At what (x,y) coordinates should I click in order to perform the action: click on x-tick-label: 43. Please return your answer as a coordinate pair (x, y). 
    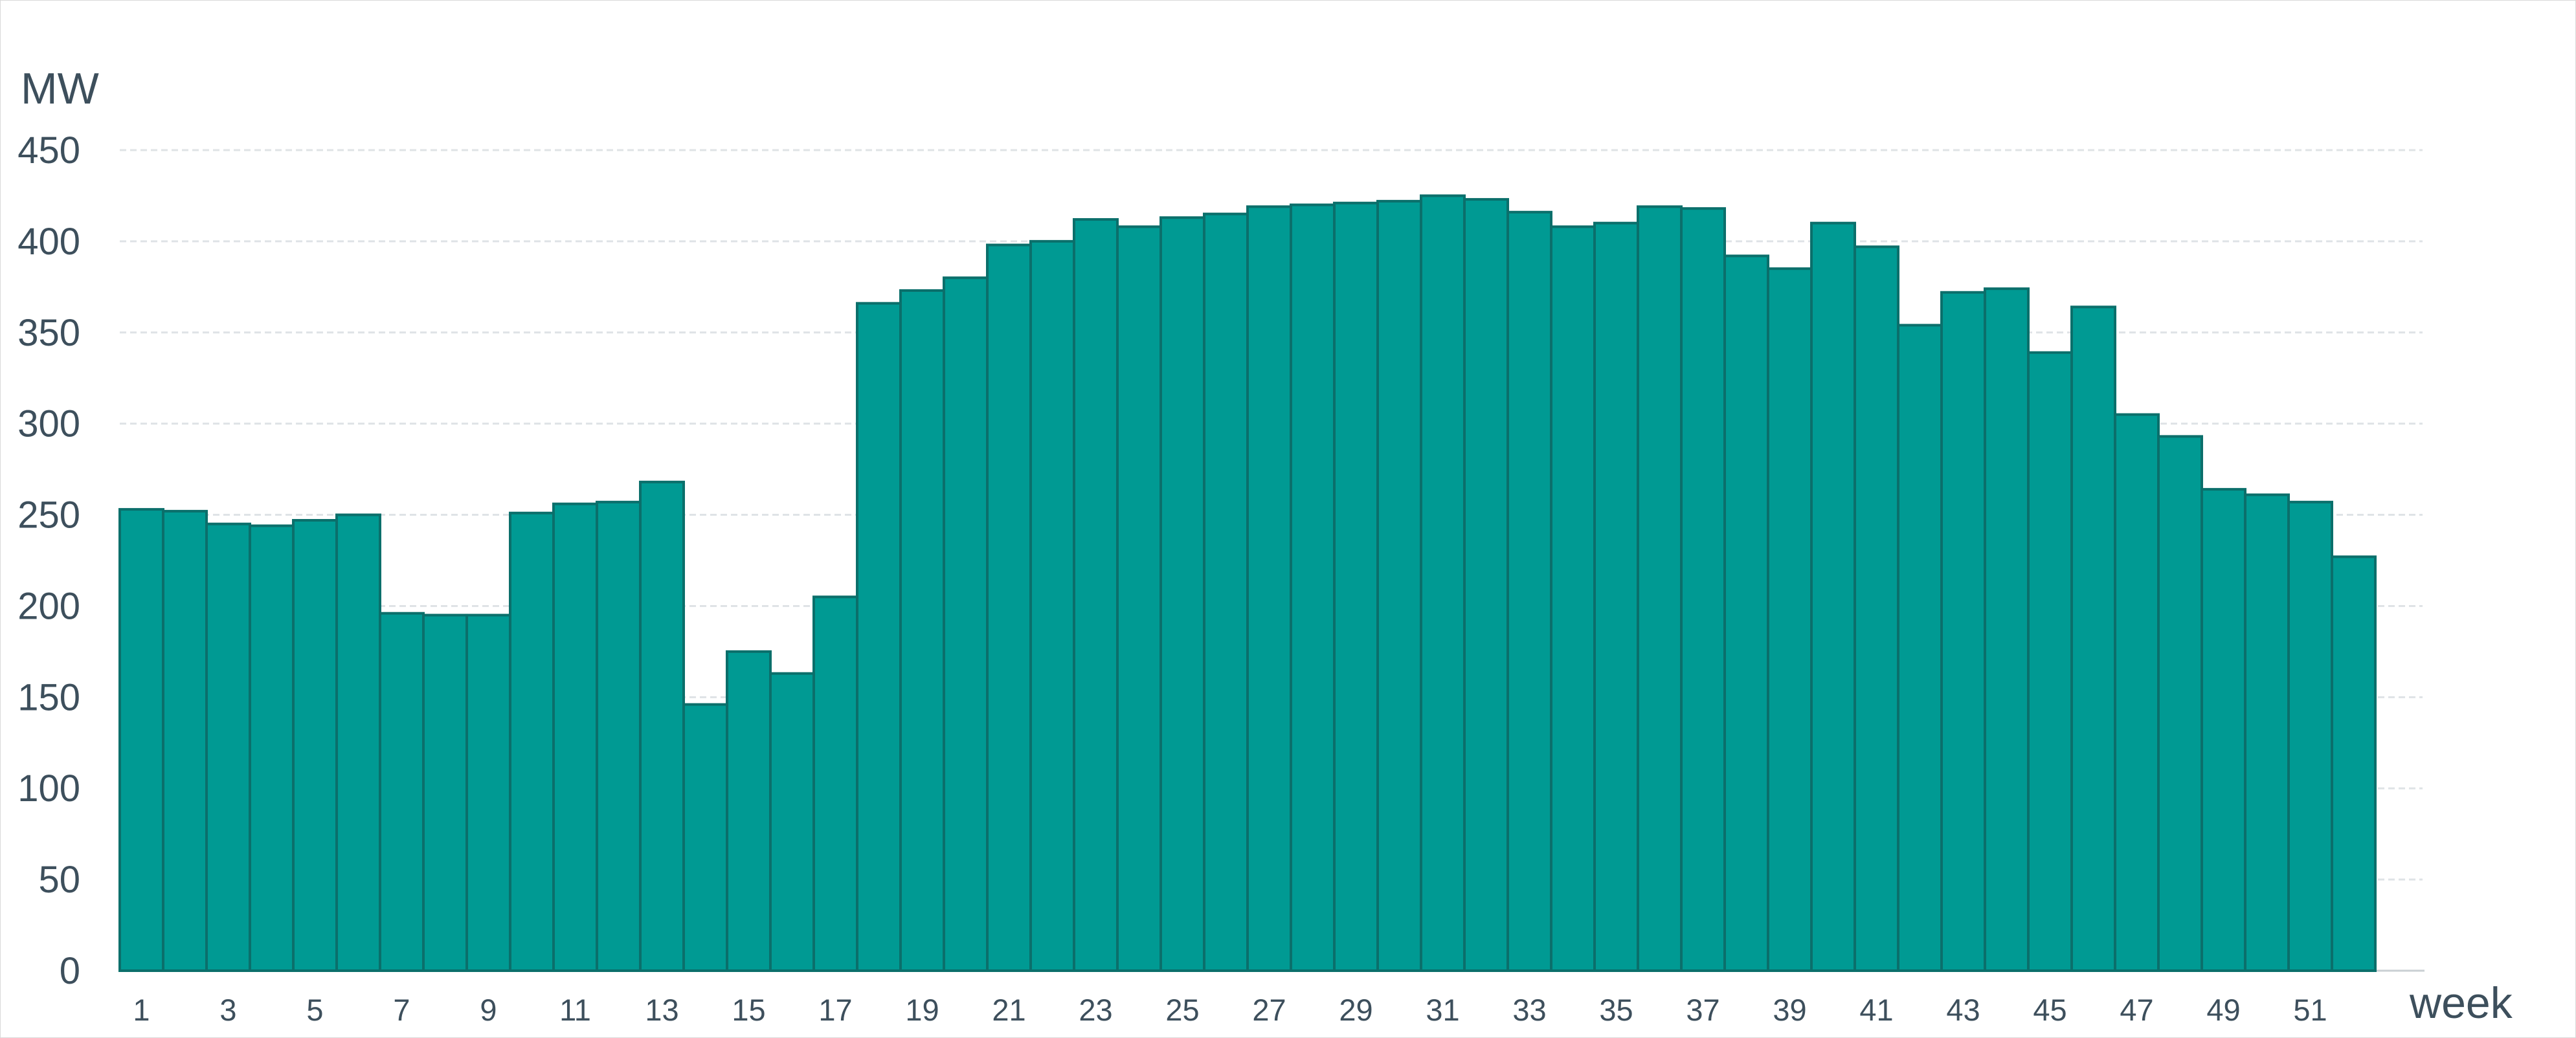
    Looking at the image, I should click on (1963, 1010).